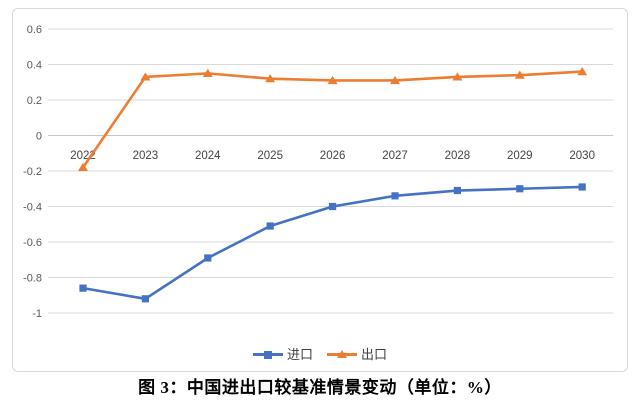  Describe the element at coordinates (374, 354) in the screenshot. I see `legend-label-exports: 出口` at that location.